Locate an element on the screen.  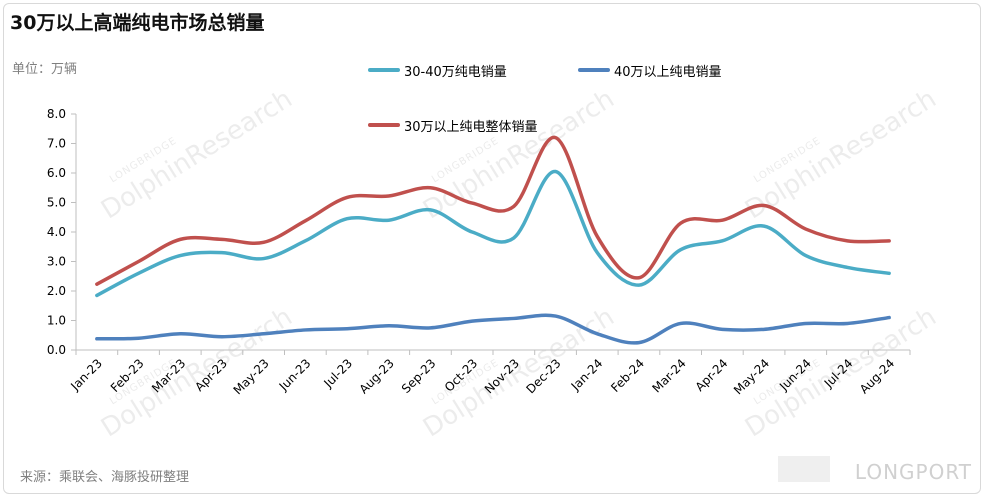
x-tick-label: May-23 is located at coordinates (251, 376).